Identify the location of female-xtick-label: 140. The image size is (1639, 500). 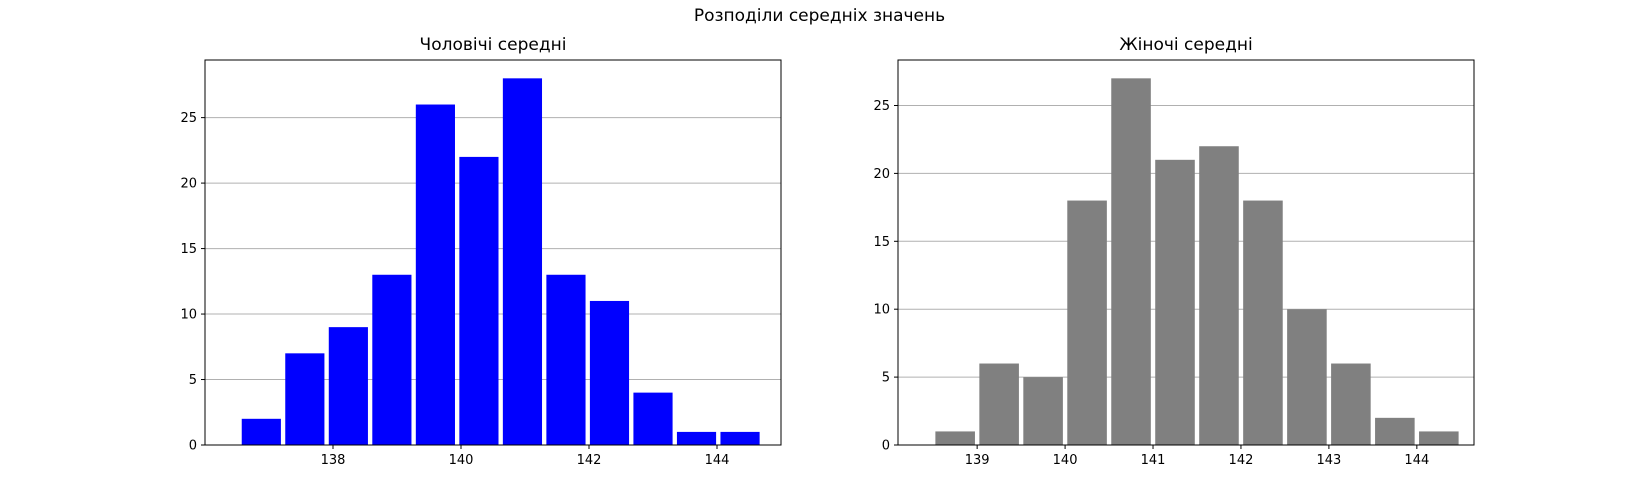
(1065, 460).